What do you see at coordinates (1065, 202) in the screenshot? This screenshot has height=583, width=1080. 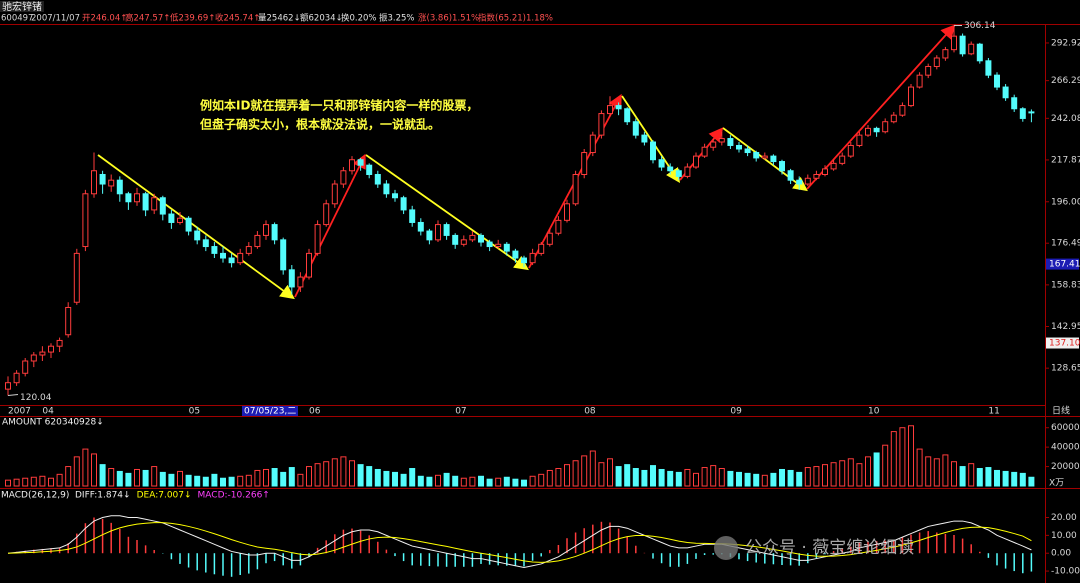 I see `y-tick-label: 196.00` at bounding box center [1065, 202].